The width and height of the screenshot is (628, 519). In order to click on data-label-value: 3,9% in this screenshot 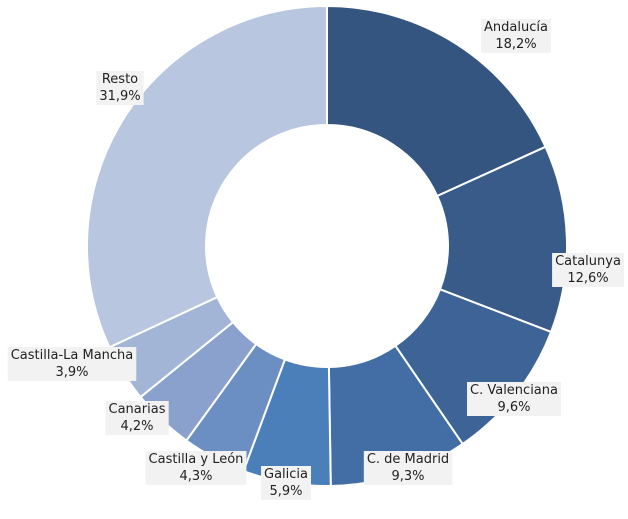, I will do `click(71, 372)`.